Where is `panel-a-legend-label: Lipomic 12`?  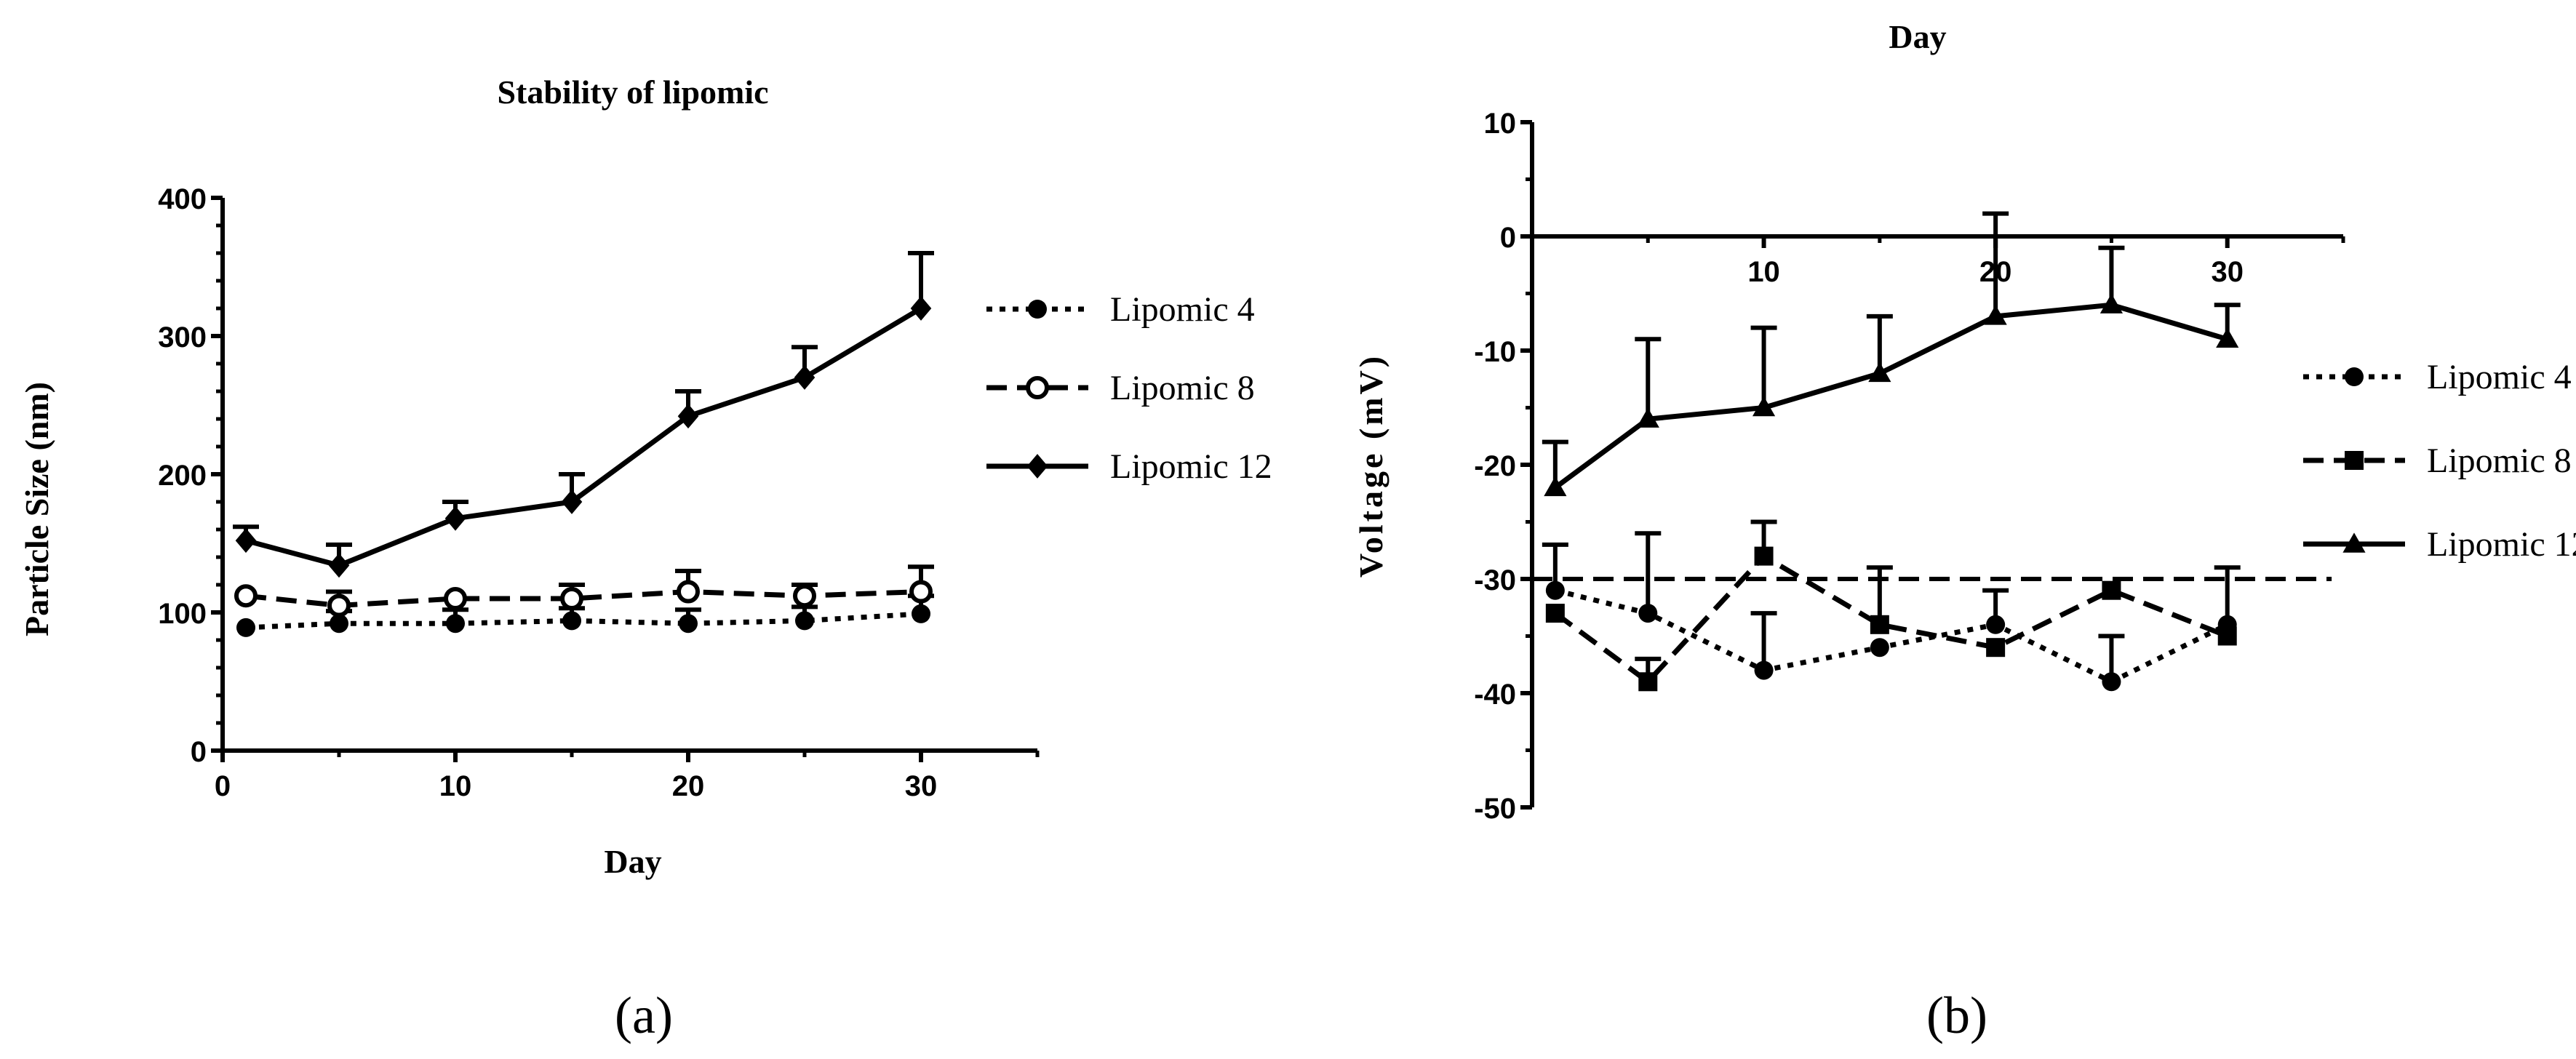
panel-a-legend-label: Lipomic 12 is located at coordinates (1191, 466).